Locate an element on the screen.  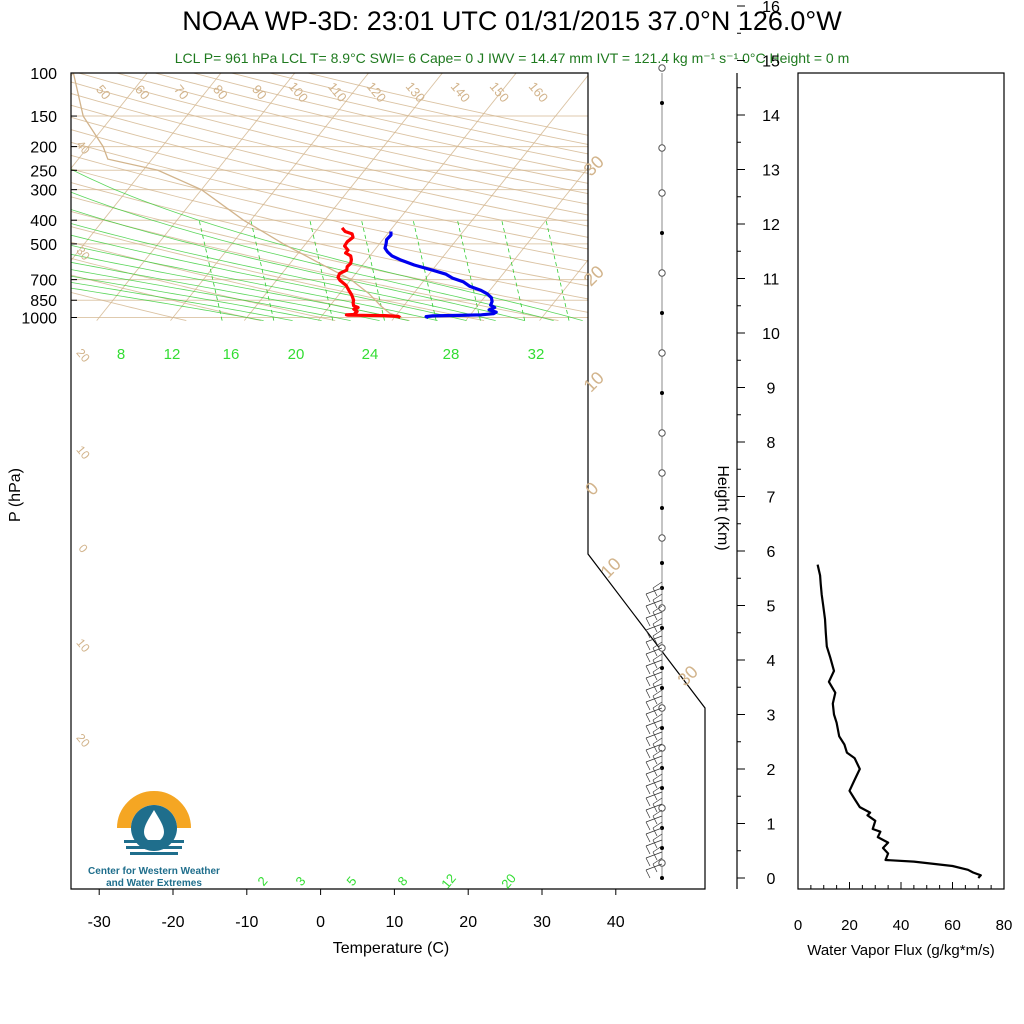
temperature-tick-label: 30 is located at coordinates (542, 922).